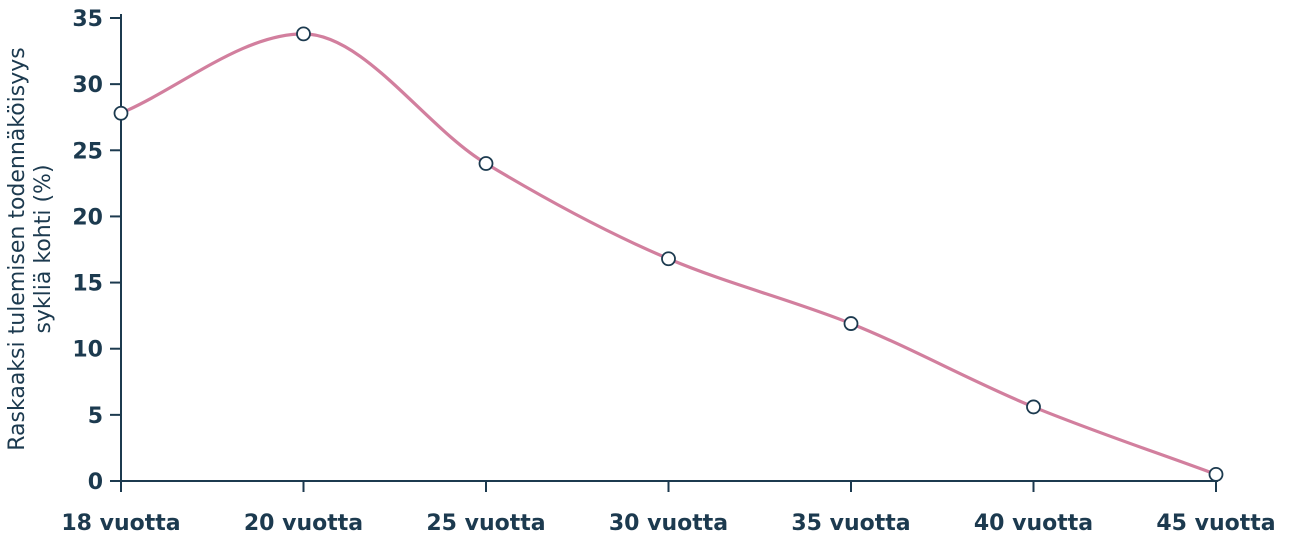  What do you see at coordinates (303, 522) in the screenshot?
I see `x-tick-label: 20 vuotta` at bounding box center [303, 522].